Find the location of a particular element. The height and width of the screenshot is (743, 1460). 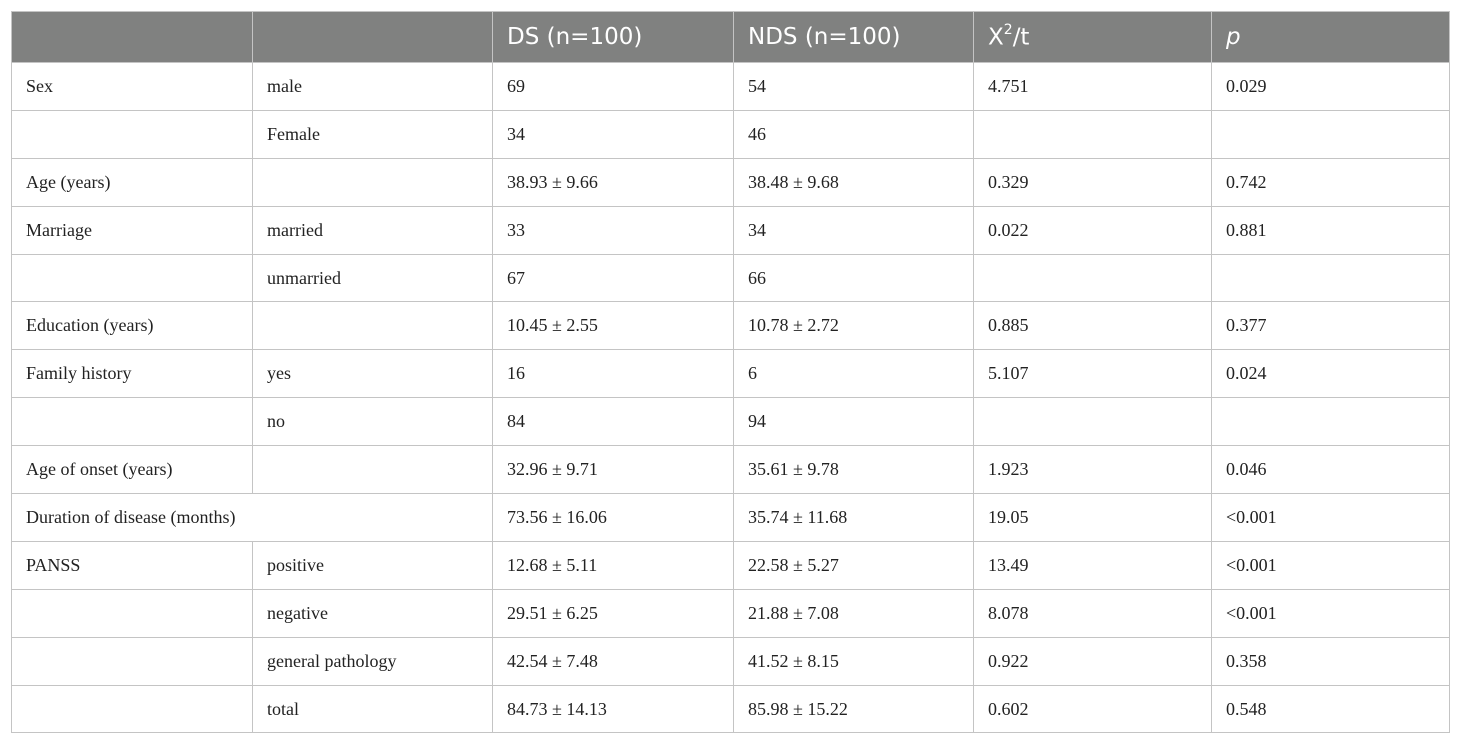

cell-nds-value: 85.98 ± 15.22 is located at coordinates (853, 709).